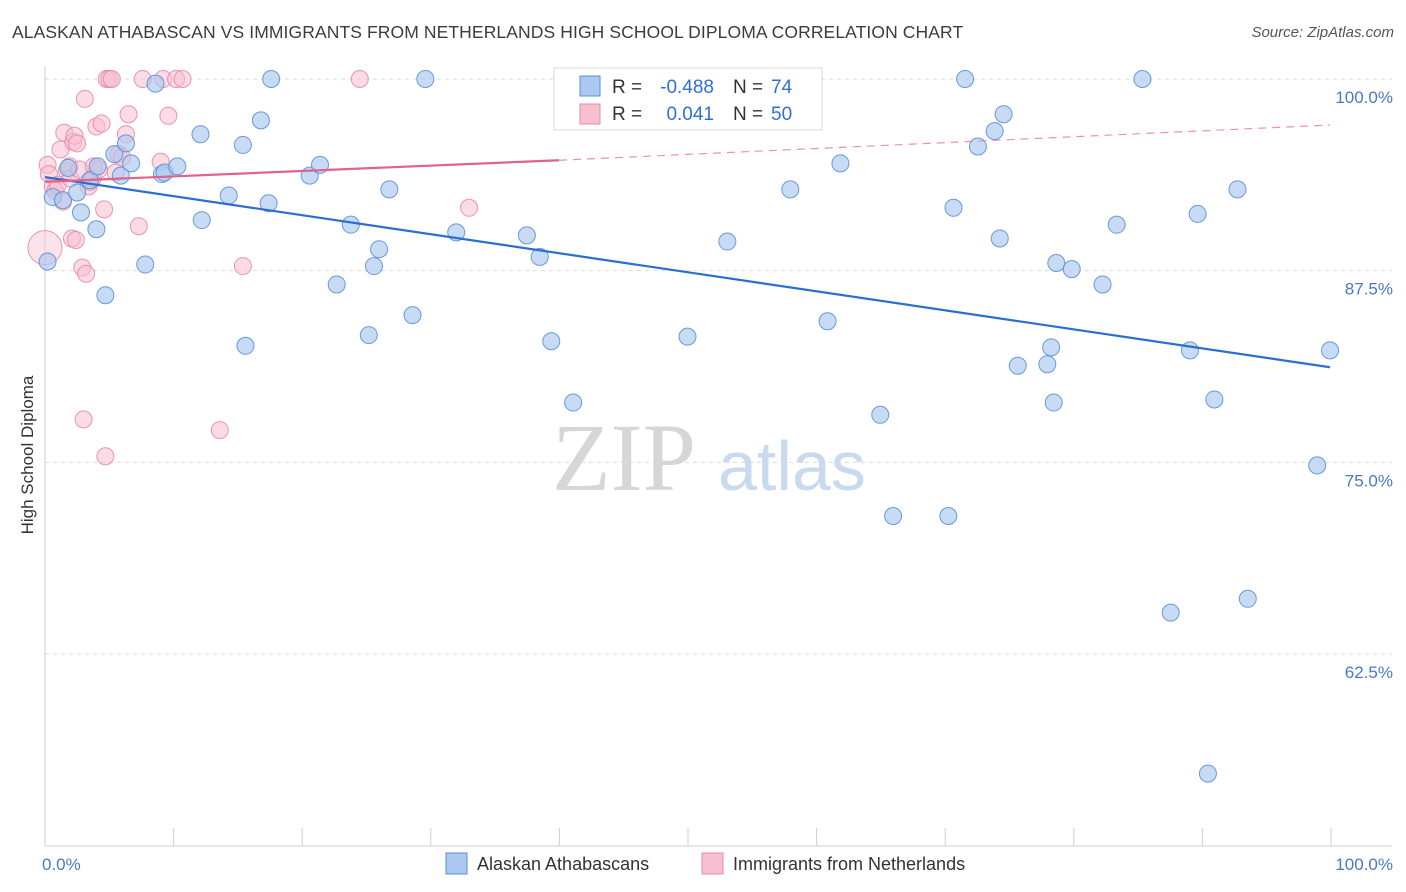  I want to click on bottom-legend-swatch-blue, so click(456, 863).